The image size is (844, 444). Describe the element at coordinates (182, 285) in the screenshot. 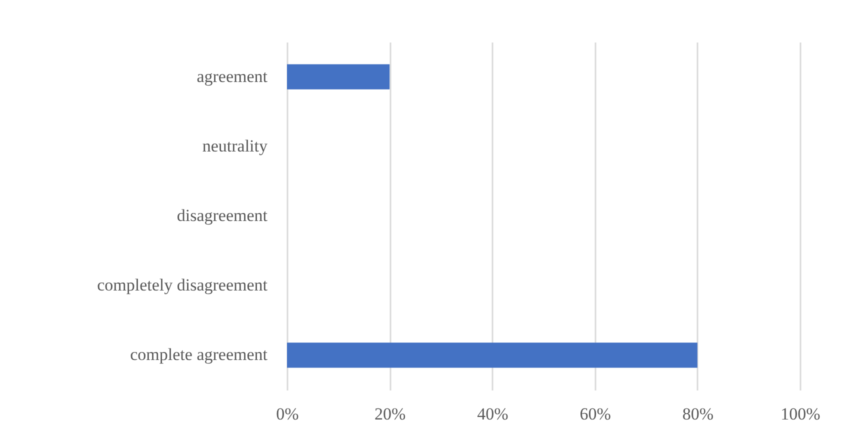

I see `y-tick-label: completely disagreement` at that location.